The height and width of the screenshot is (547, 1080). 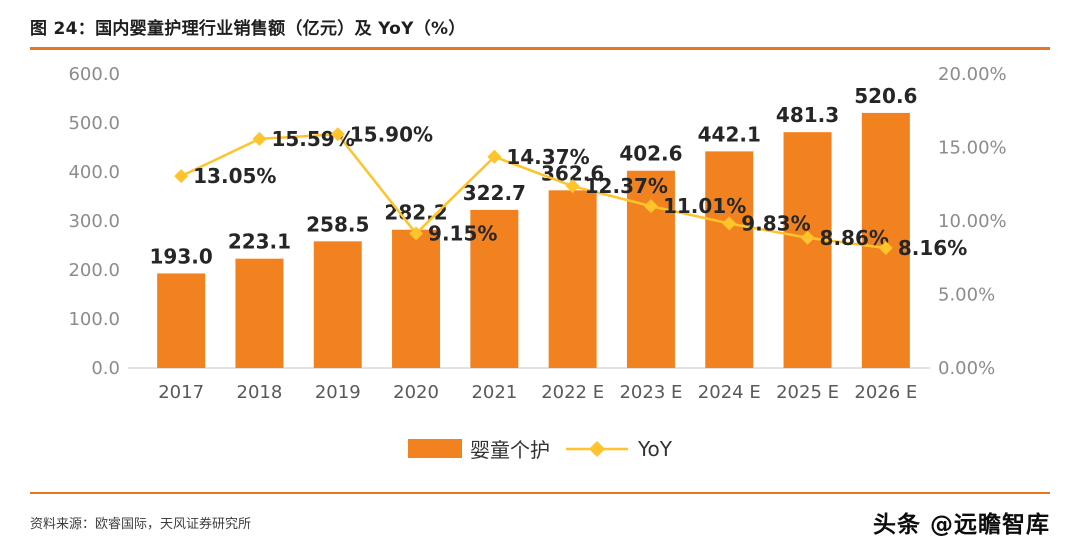 What do you see at coordinates (704, 206) in the screenshot?
I see `yoy-value-label: 11.01%` at bounding box center [704, 206].